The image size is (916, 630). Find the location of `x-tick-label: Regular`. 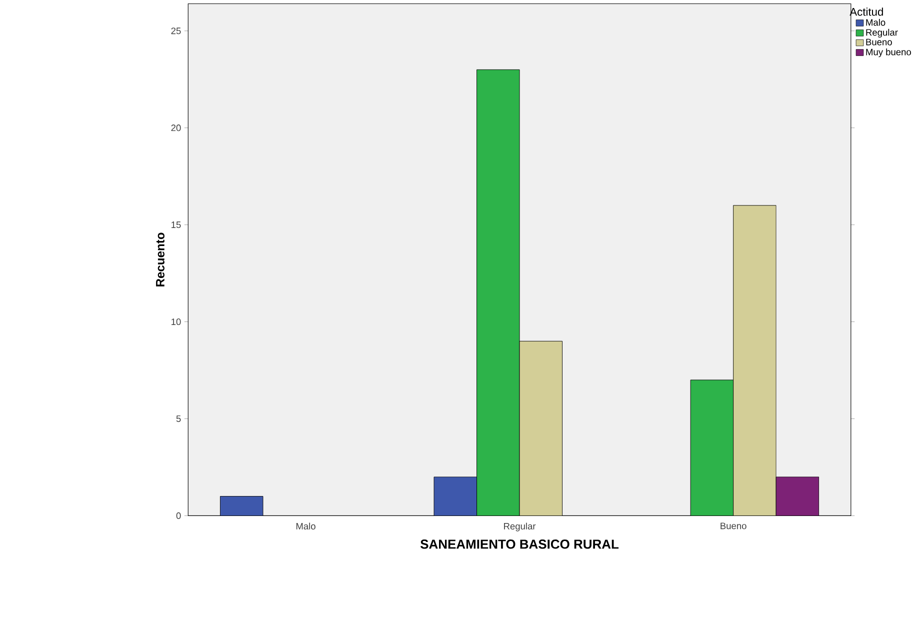

x-tick-label: Regular is located at coordinates (520, 527).